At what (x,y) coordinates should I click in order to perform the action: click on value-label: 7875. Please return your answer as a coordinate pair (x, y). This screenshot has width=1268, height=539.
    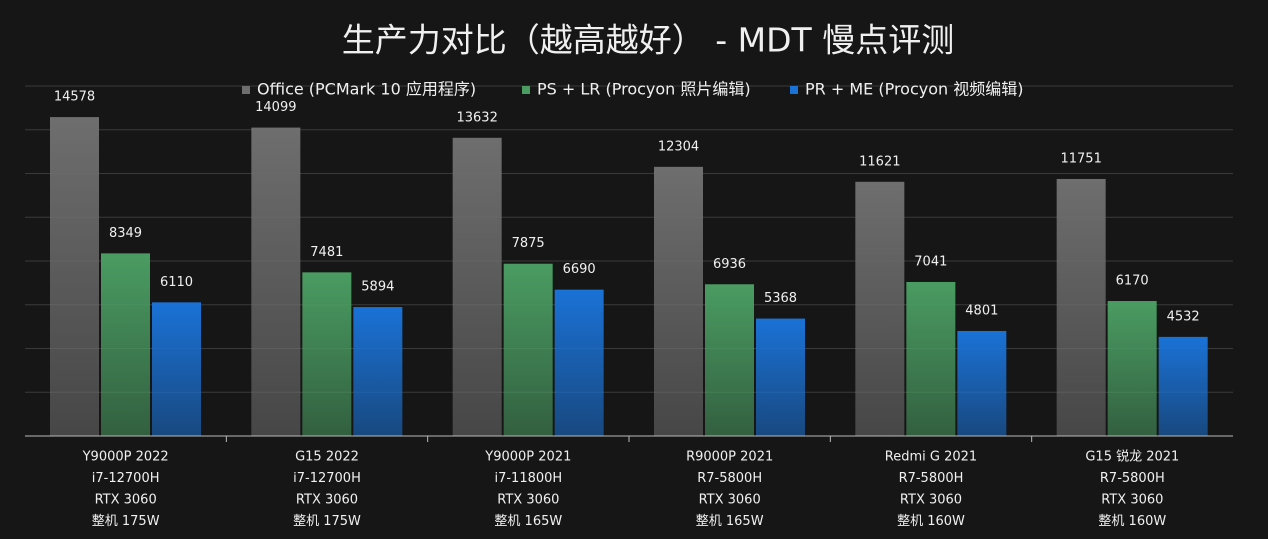
    Looking at the image, I should click on (528, 243).